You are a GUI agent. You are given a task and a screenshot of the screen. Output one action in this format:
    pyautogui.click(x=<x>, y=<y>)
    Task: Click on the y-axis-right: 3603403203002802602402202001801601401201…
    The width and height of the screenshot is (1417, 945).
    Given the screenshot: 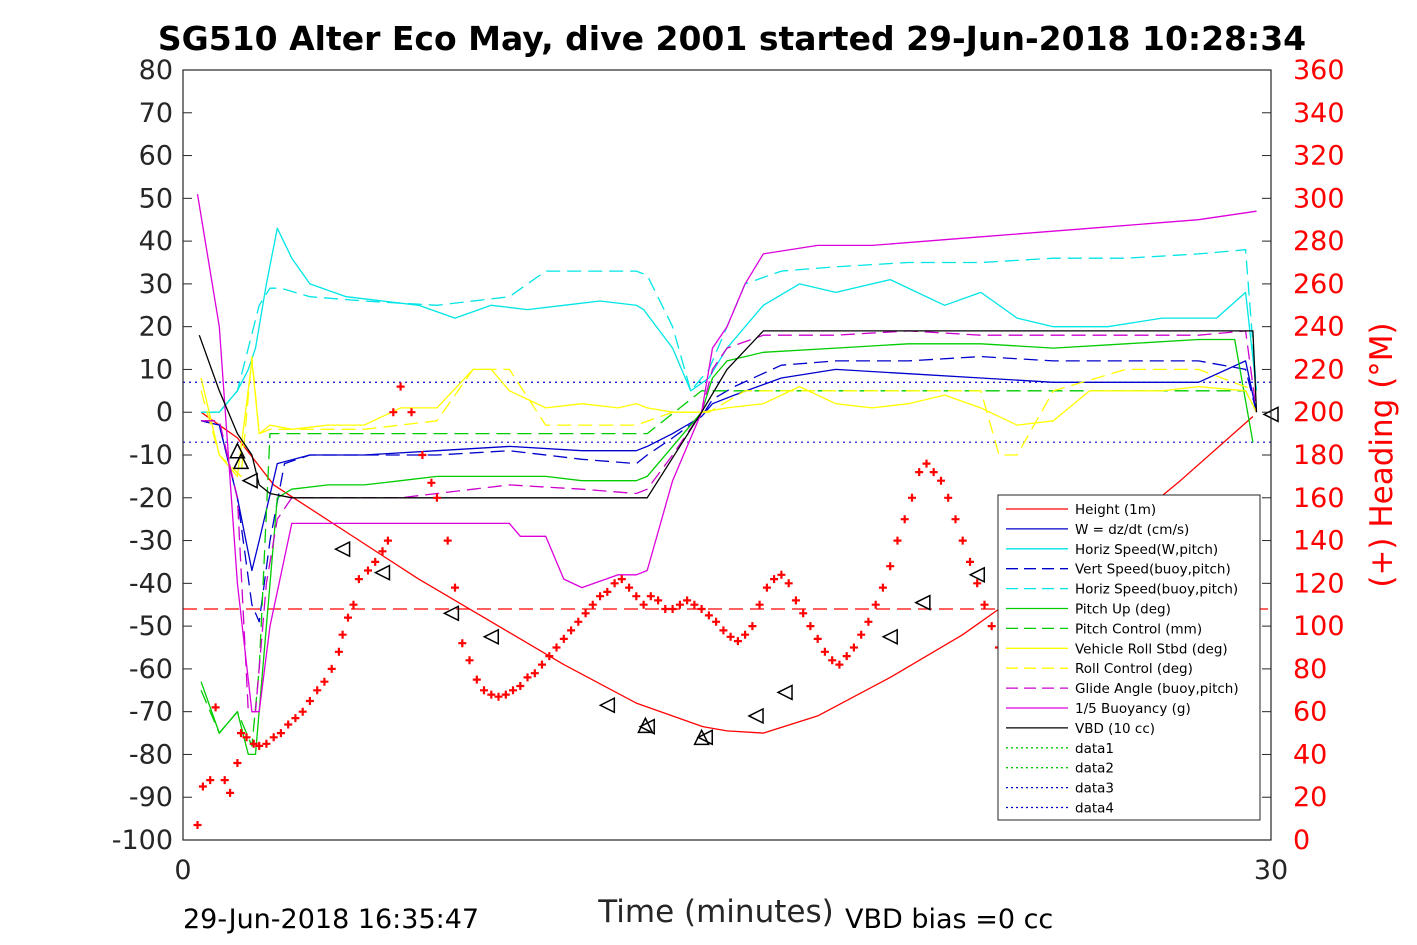 What is the action you would take?
    pyautogui.click(x=1303, y=455)
    